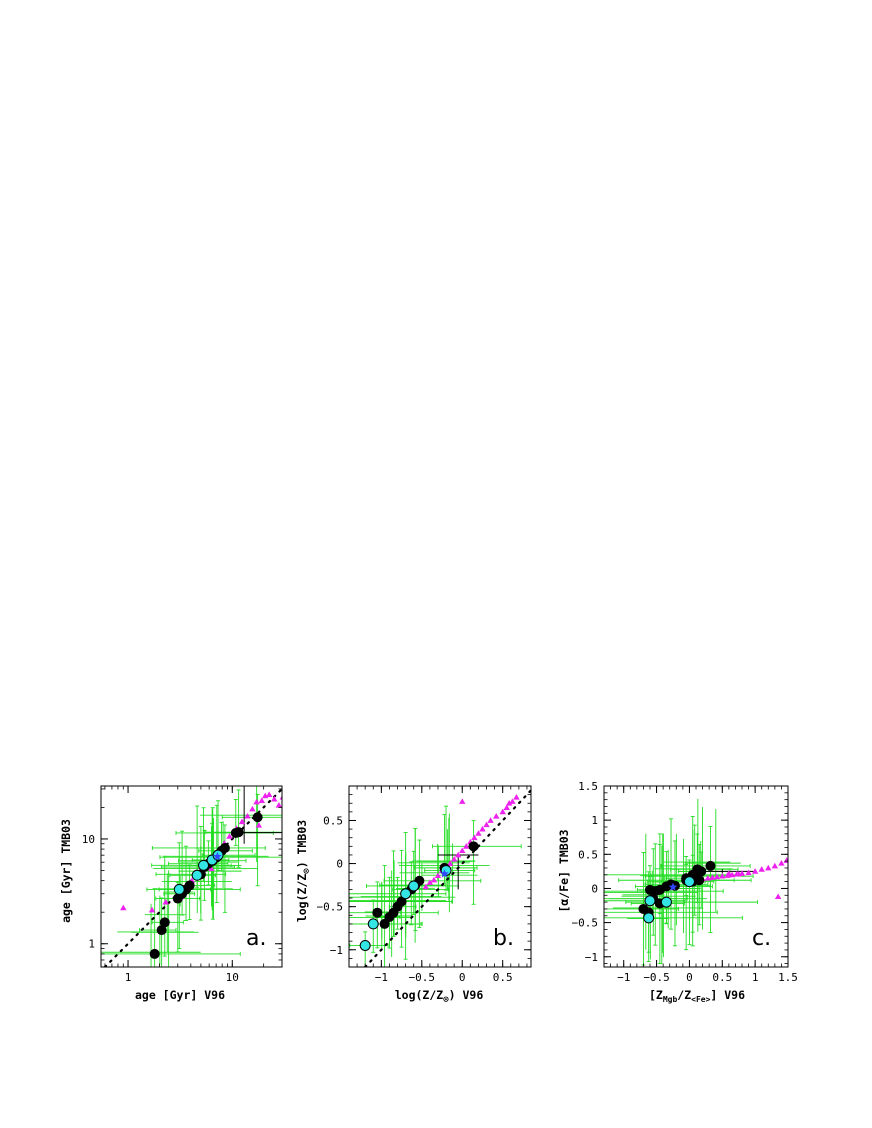 The height and width of the screenshot is (1128, 872). What do you see at coordinates (180, 995) in the screenshot?
I see `panel-a-xlabel: age [Gyr] V96` at bounding box center [180, 995].